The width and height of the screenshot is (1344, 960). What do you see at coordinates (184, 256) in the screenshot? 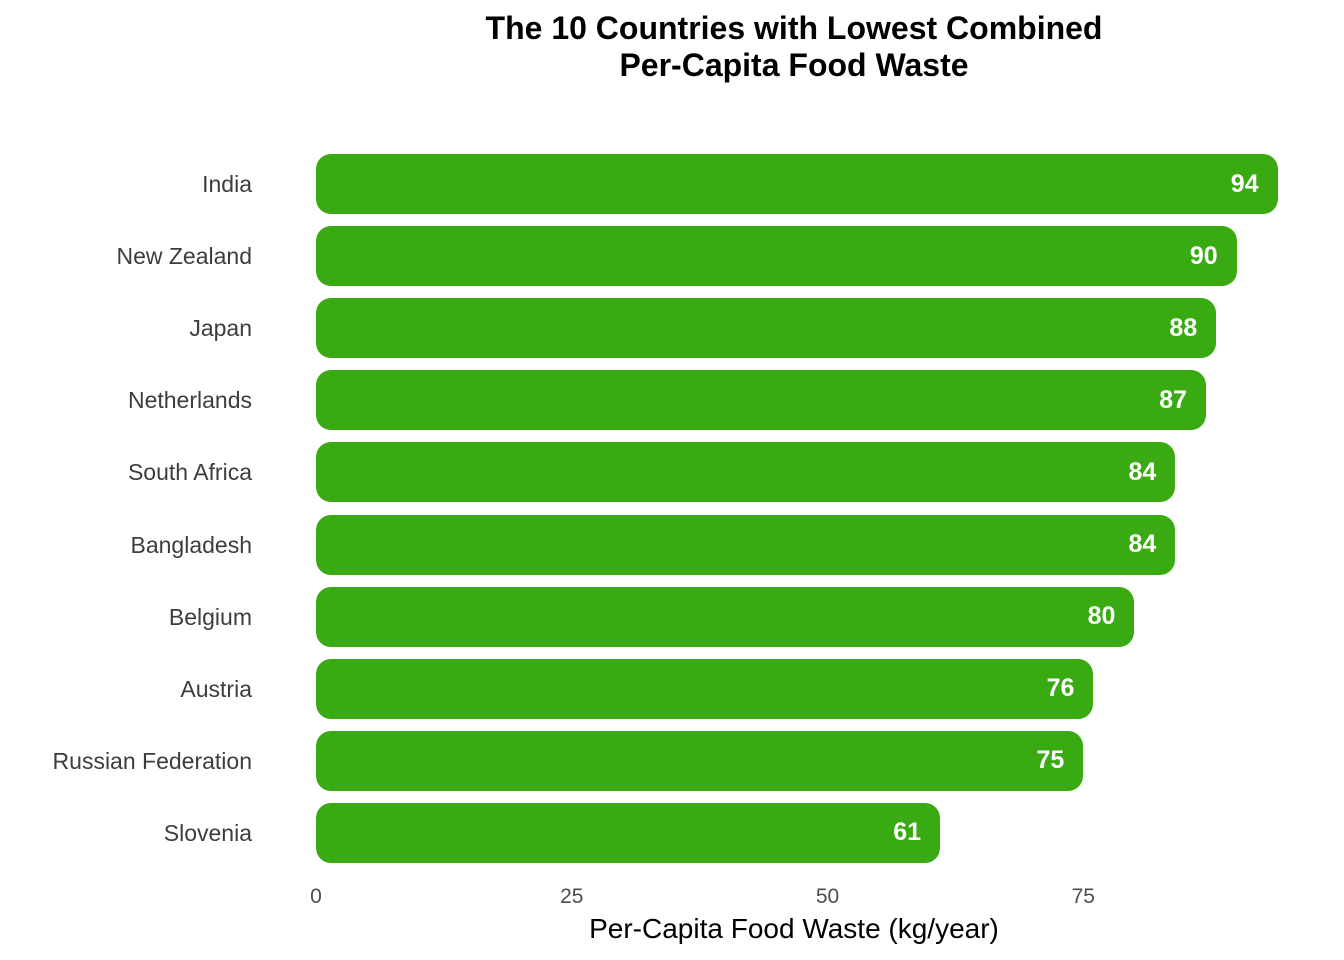
I see `category-label: New Zealand` at bounding box center [184, 256].